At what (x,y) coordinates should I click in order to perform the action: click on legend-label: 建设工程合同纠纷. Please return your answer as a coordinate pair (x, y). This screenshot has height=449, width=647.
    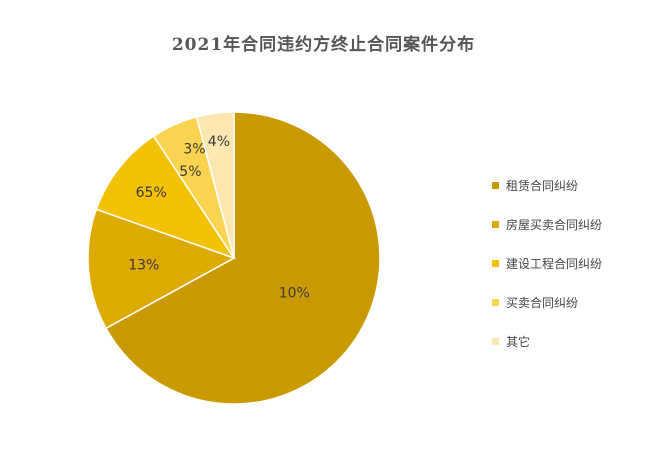
    Looking at the image, I should click on (554, 264).